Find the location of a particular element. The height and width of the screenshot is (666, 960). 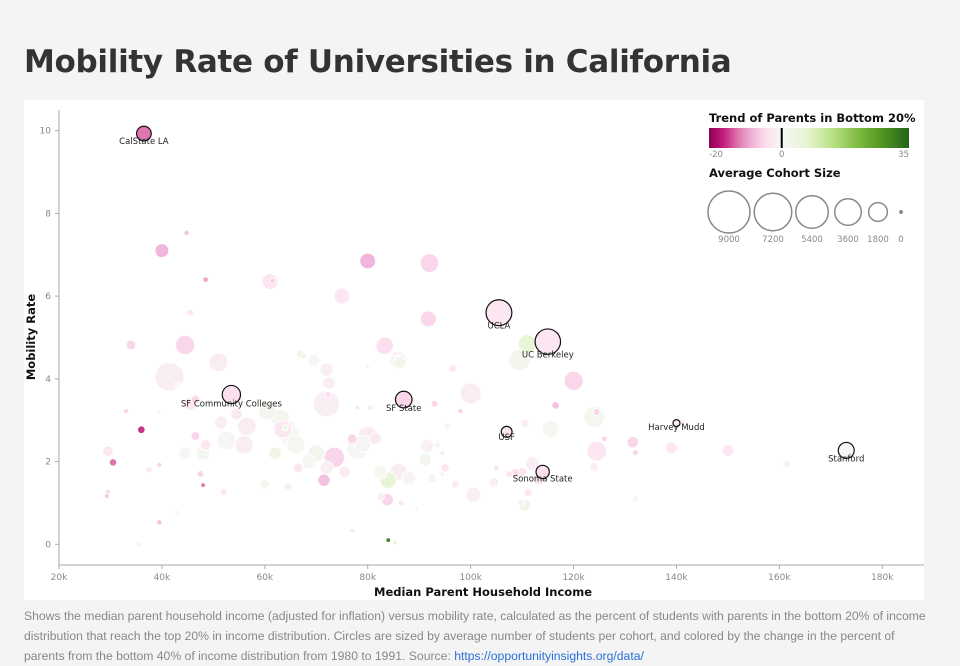

labeled-point: SF State is located at coordinates (404, 402).